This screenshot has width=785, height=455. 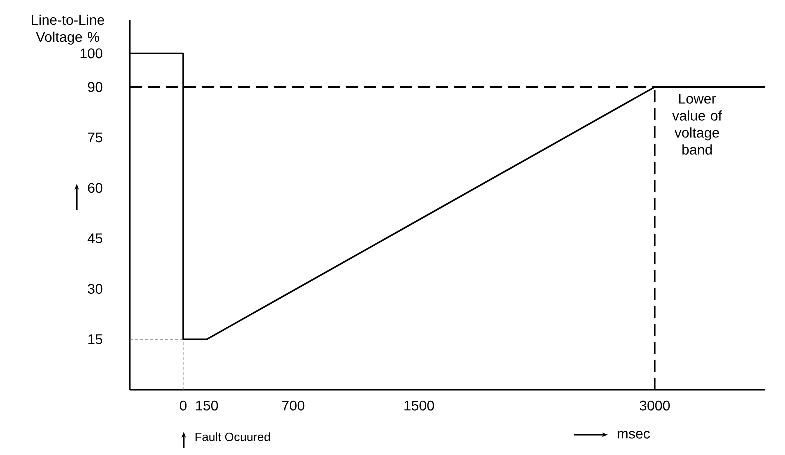 I want to click on x-axis-title: msec, so click(x=634, y=435).